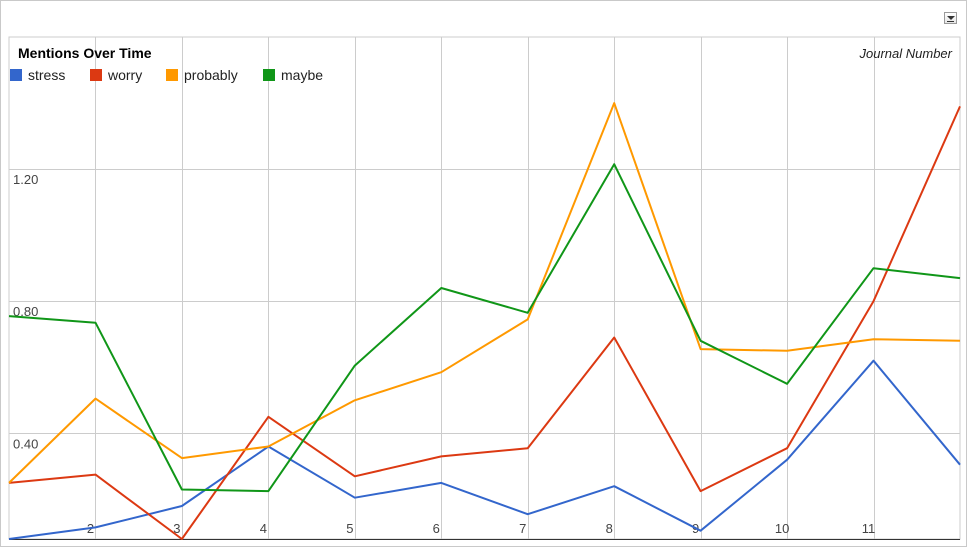 The image size is (967, 547). I want to click on x-tick-label: 8, so click(609, 528).